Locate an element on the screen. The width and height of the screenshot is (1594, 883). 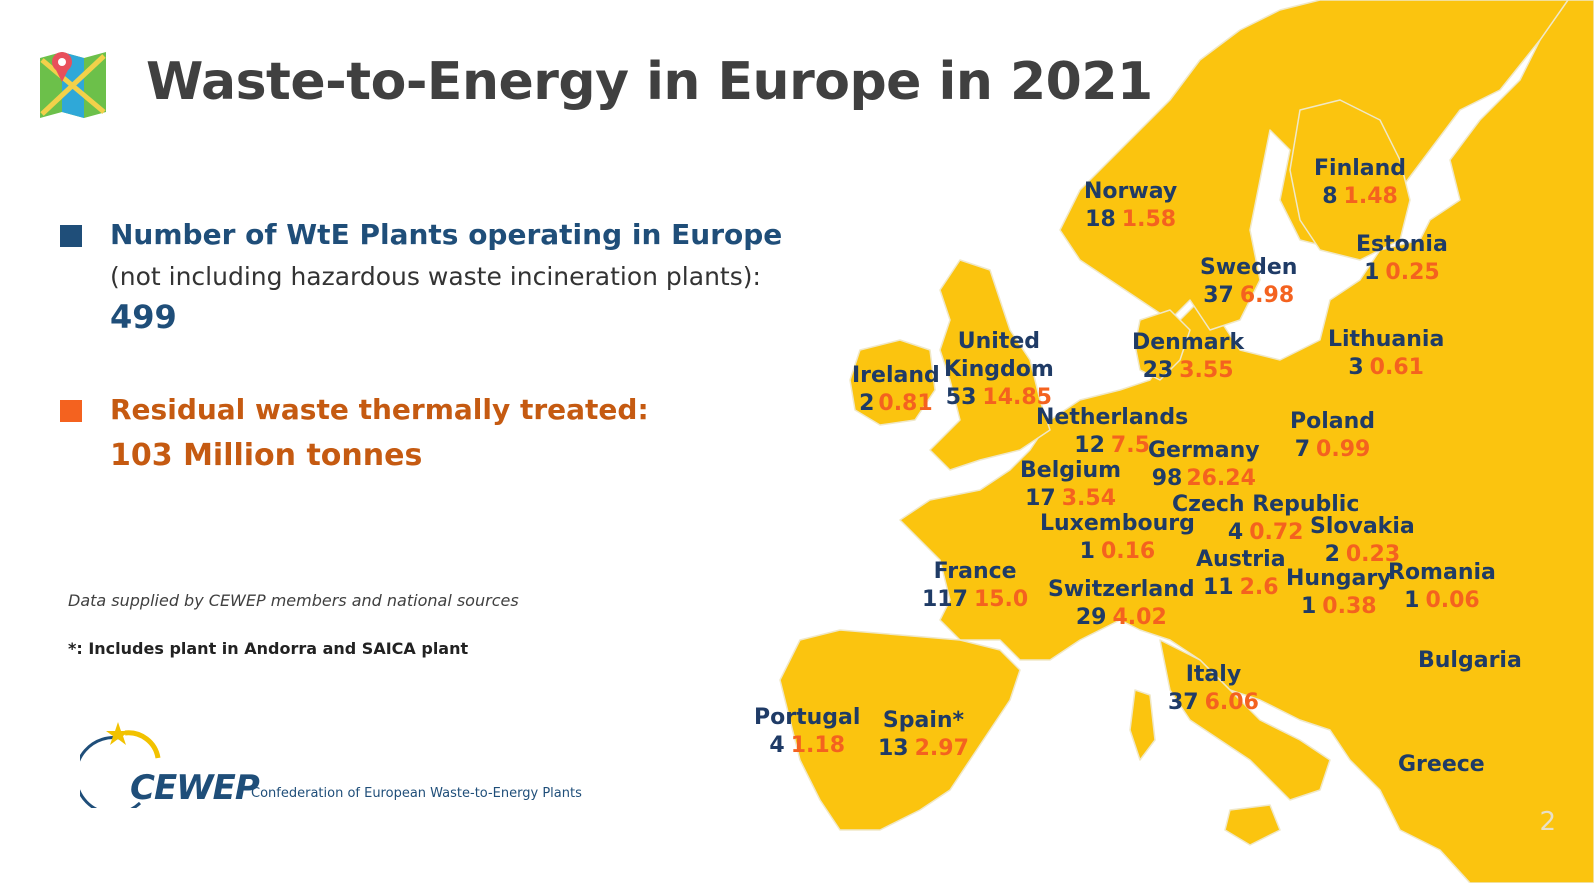
finland-shape is located at coordinates (1350, 180).